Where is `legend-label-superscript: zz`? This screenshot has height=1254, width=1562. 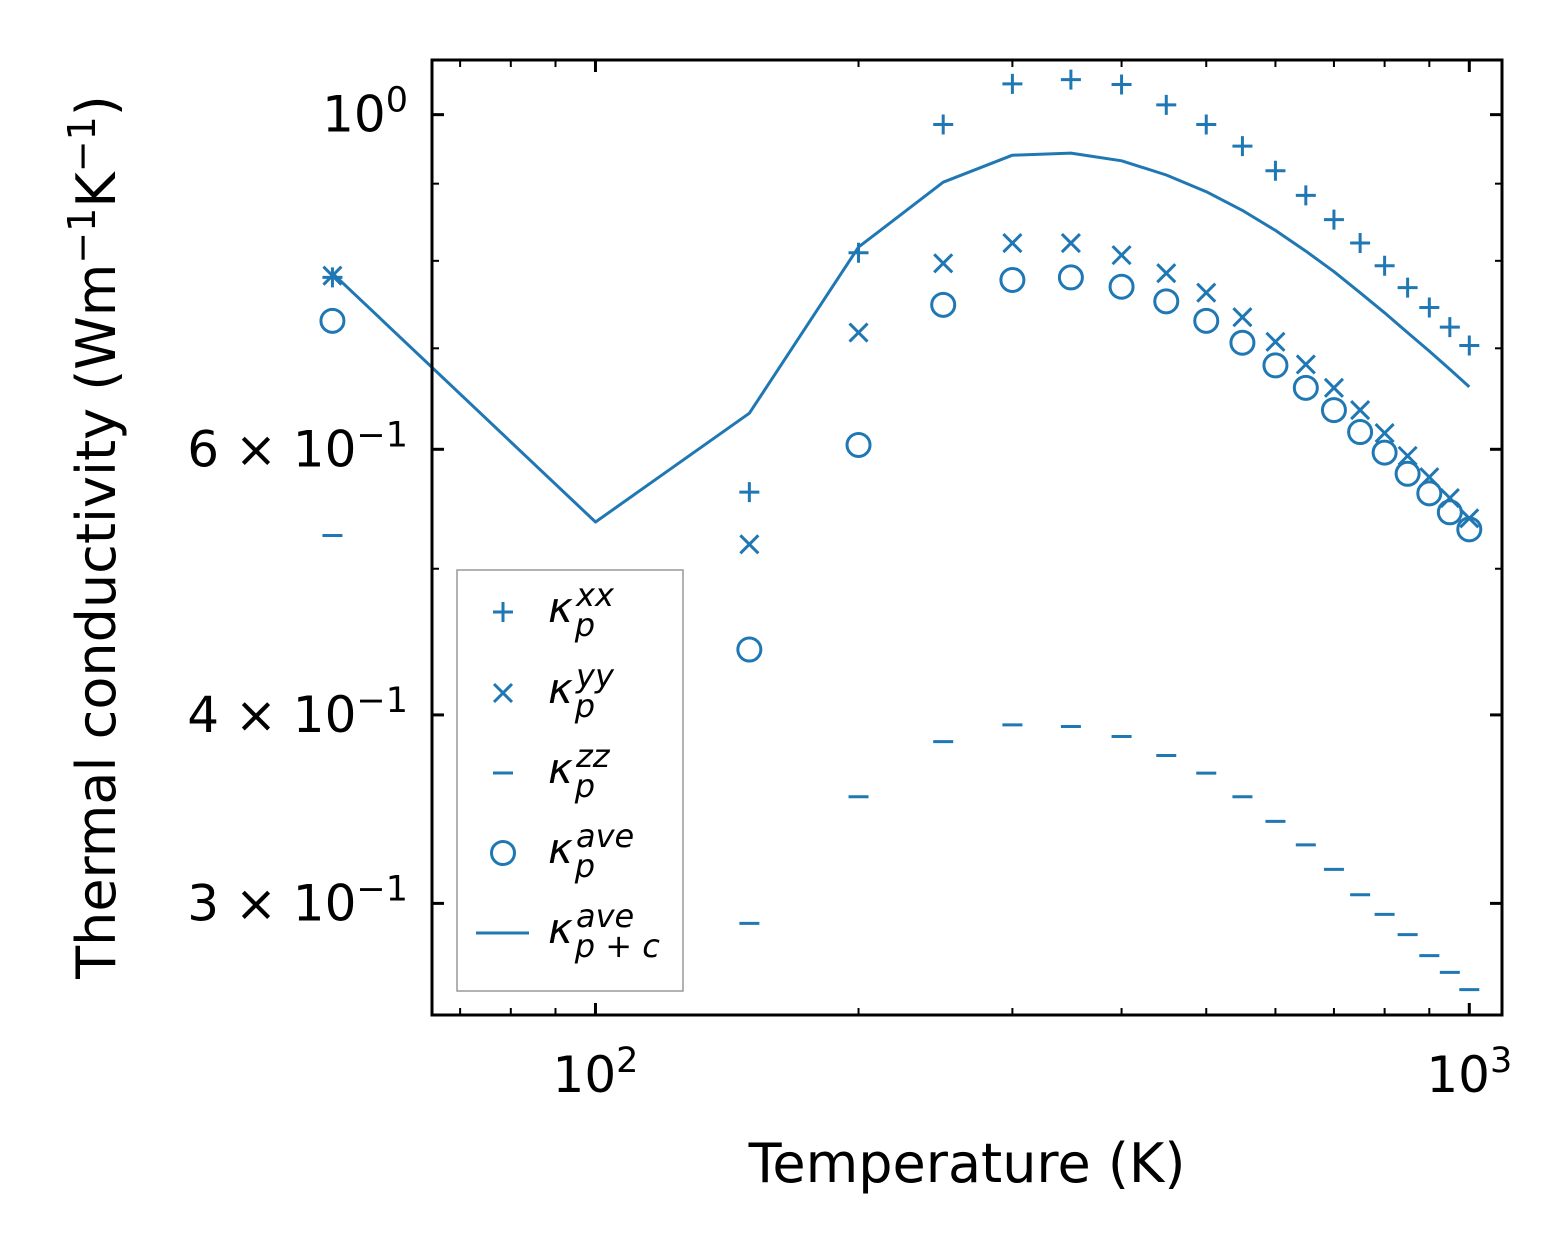 legend-label-superscript: zz is located at coordinates (593, 756).